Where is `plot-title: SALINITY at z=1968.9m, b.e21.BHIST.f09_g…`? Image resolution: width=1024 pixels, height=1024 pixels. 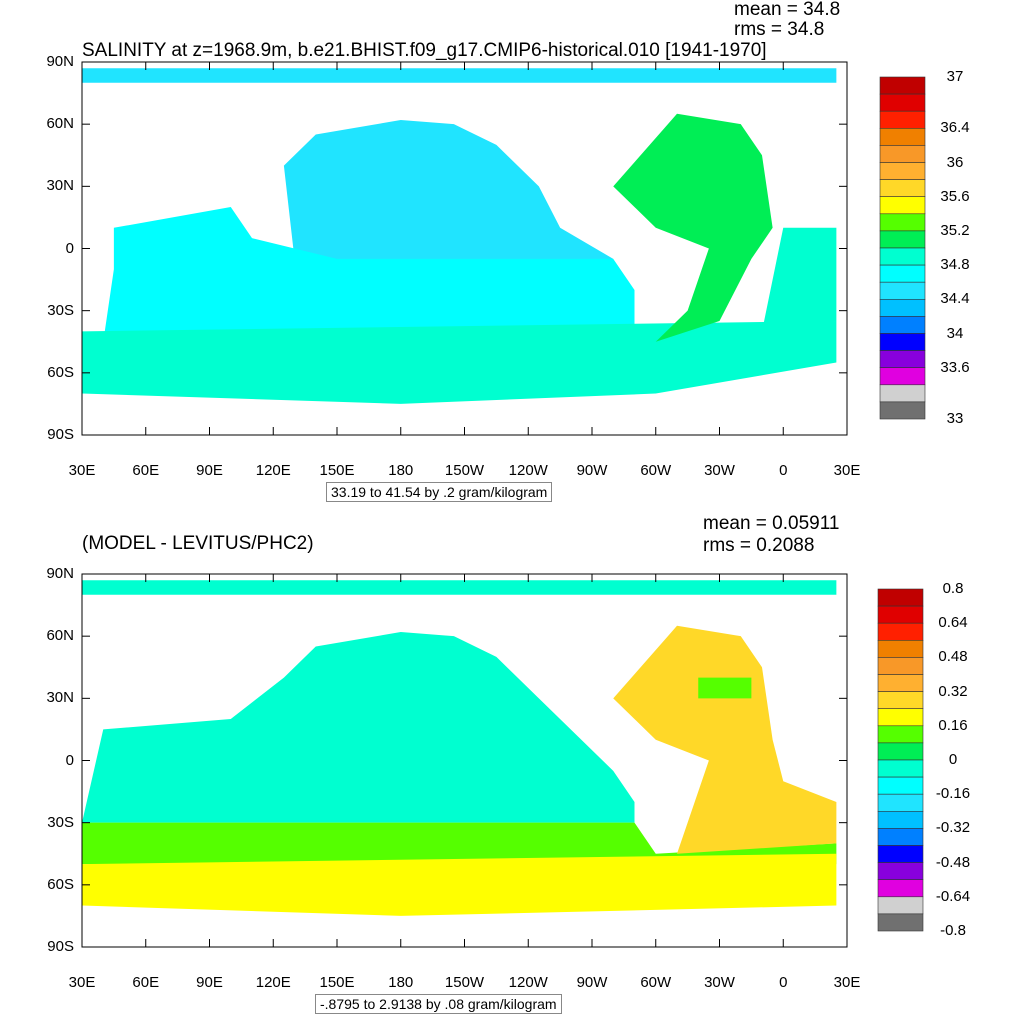
plot-title: SALINITY at z=1968.9m, b.e21.BHIST.f09_g… is located at coordinates (424, 50).